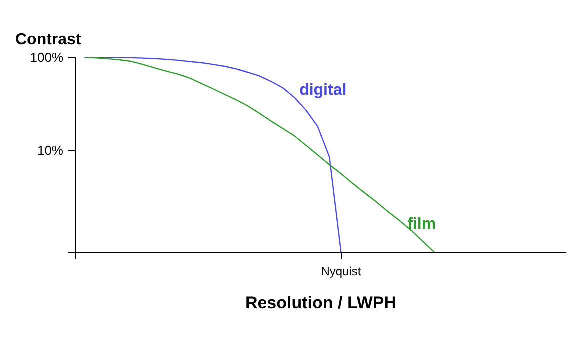  Describe the element at coordinates (323, 91) in the screenshot. I see `series-label: digital` at that location.